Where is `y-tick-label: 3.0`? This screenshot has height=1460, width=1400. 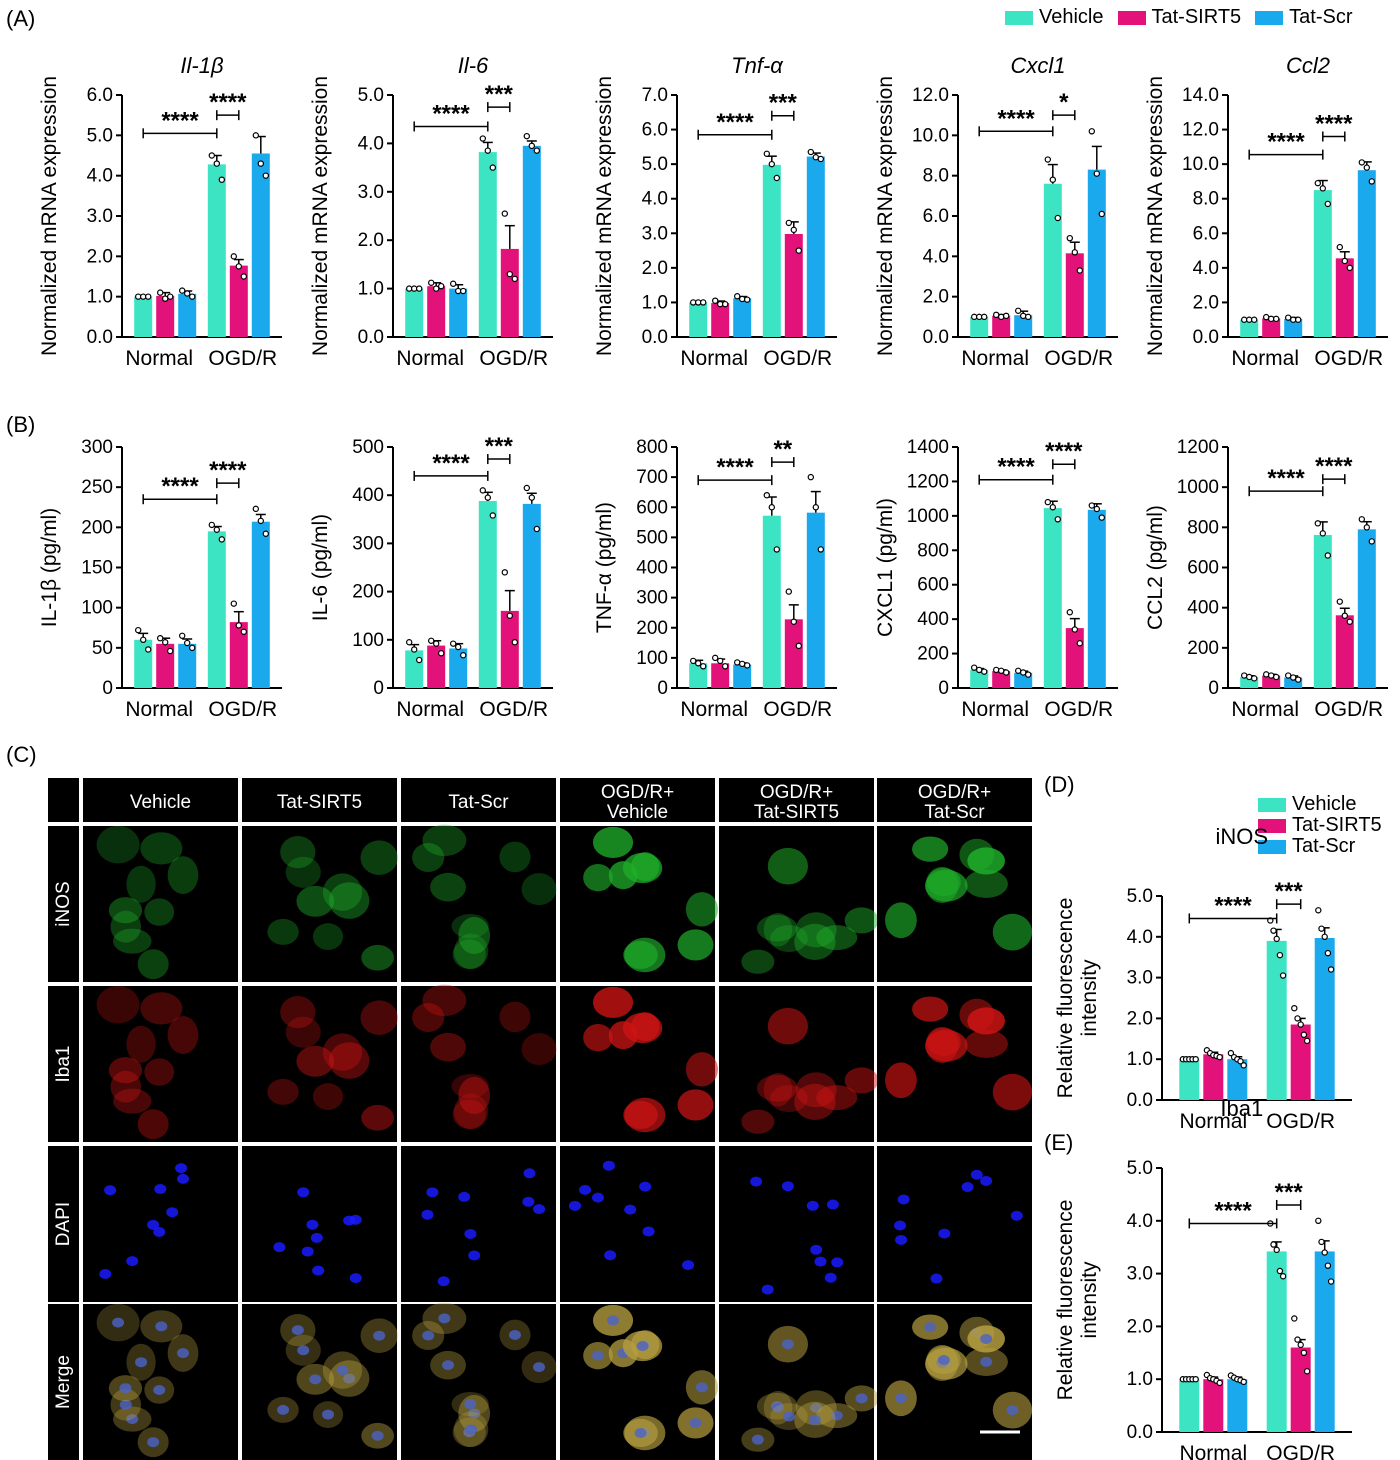 y-tick-label: 3.0 is located at coordinates (1140, 1274).